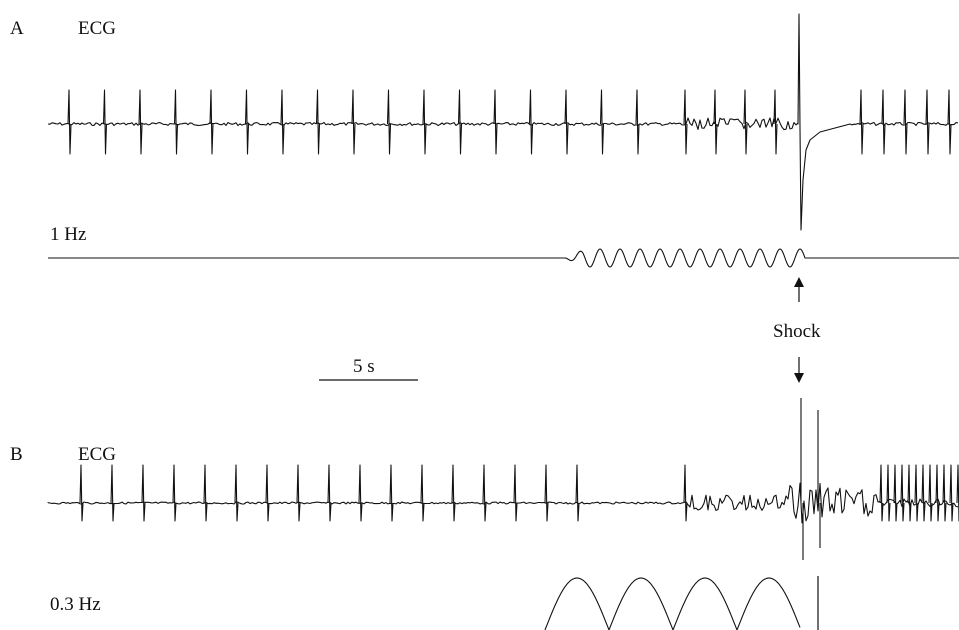  What do you see at coordinates (364, 366) in the screenshot?
I see `scale-bar-label: 5 s` at bounding box center [364, 366].